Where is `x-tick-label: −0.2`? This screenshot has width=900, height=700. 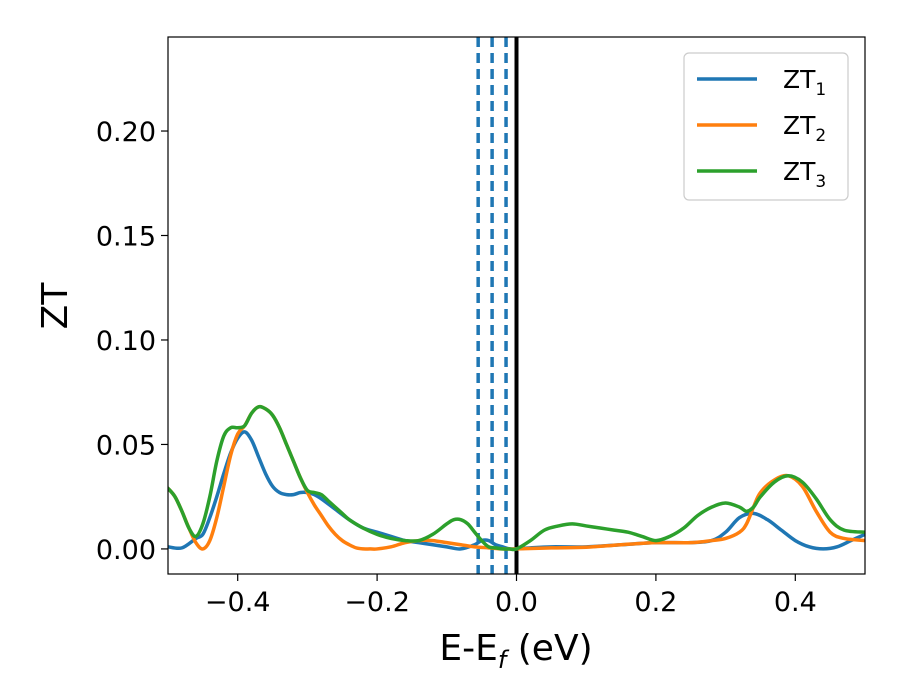 x-tick-label: −0.2 is located at coordinates (377, 602).